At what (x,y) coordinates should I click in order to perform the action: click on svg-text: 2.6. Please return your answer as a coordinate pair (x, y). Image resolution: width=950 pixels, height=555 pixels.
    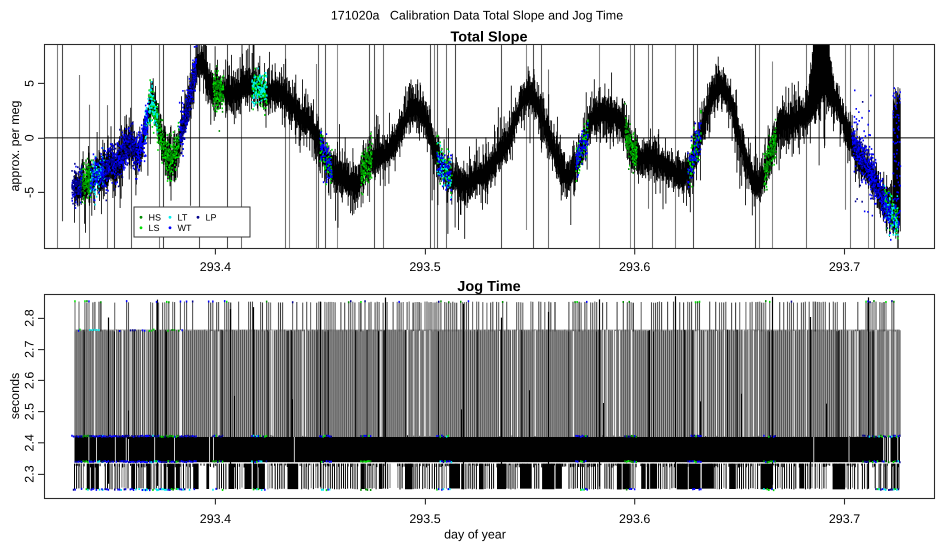
    Looking at the image, I should click on (30, 380).